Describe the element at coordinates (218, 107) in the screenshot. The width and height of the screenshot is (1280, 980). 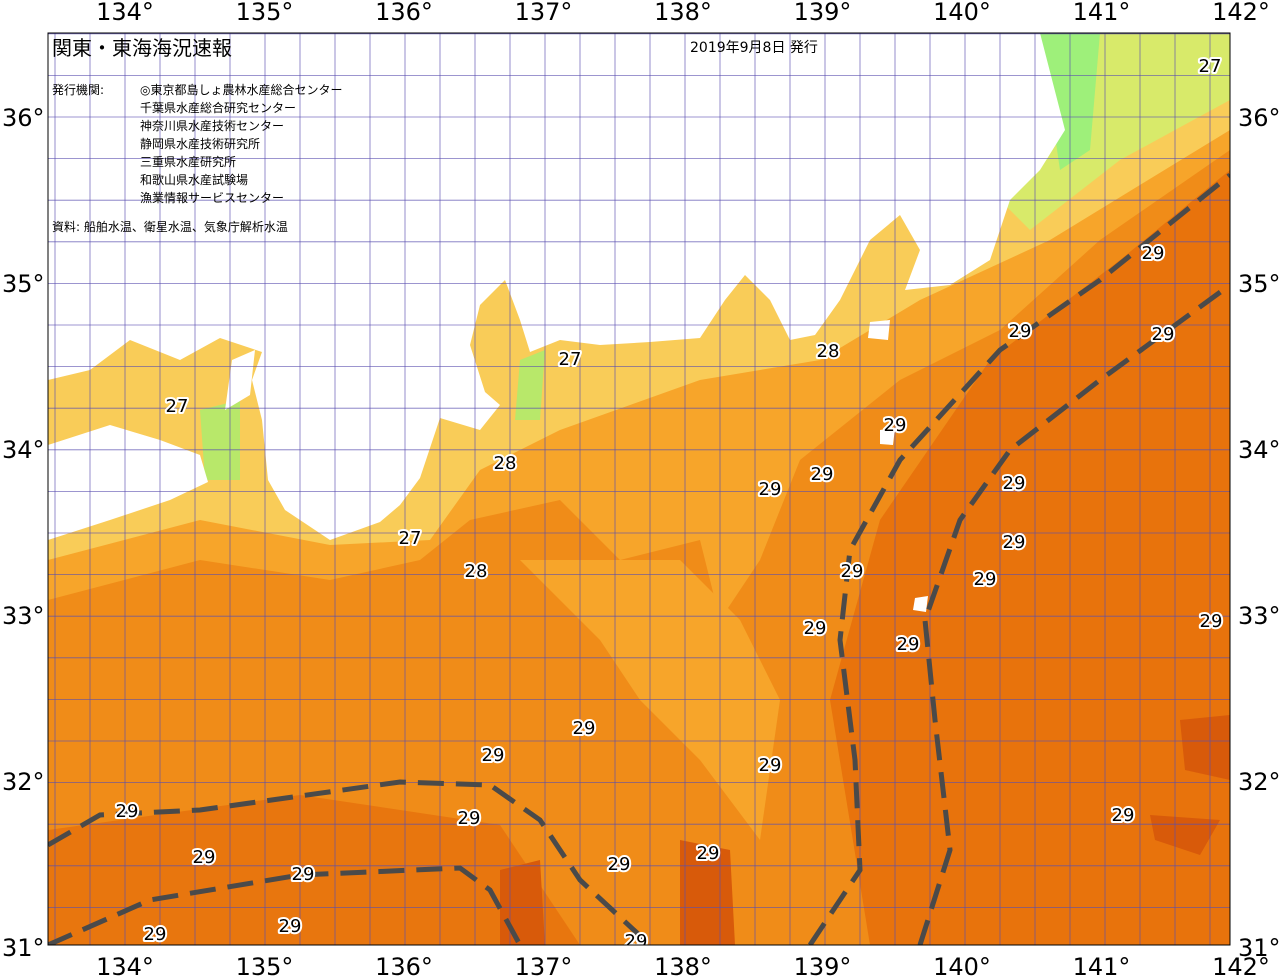
I see `issuer: 千葉県水産総合研究センター` at that location.